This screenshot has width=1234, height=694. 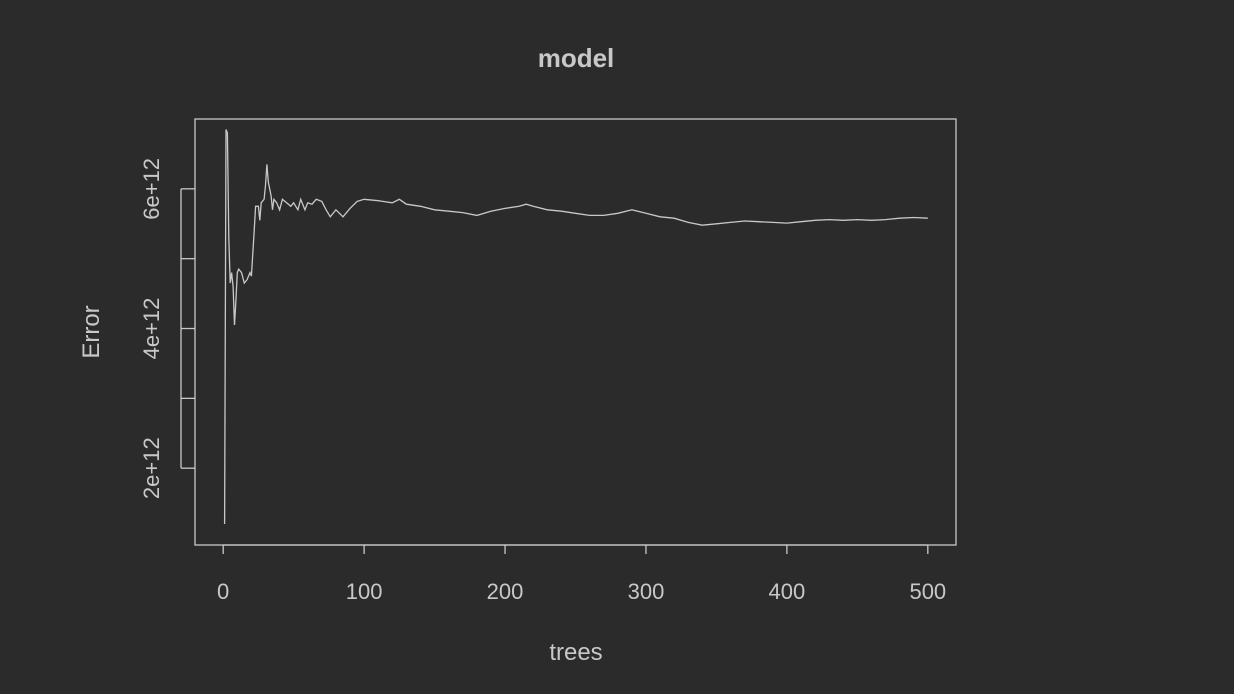 I want to click on x-tick-label: 400, so click(x=787, y=591).